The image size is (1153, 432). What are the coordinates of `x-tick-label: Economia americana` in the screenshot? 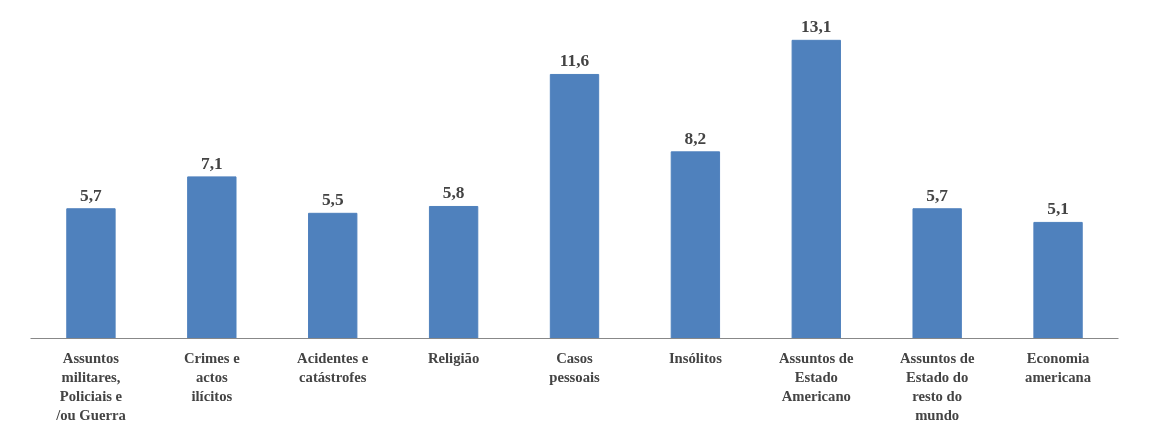 It's located at (1058, 367).